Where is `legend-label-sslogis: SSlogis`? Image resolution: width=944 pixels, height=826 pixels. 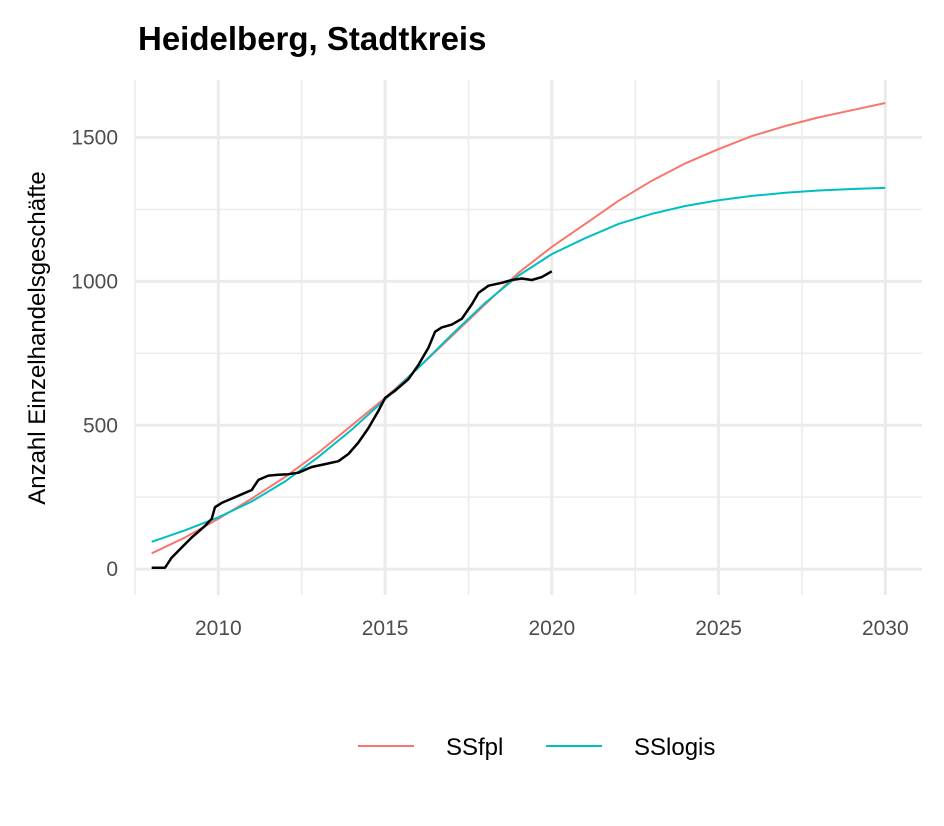
legend-label-sslogis: SSlogis is located at coordinates (674, 747).